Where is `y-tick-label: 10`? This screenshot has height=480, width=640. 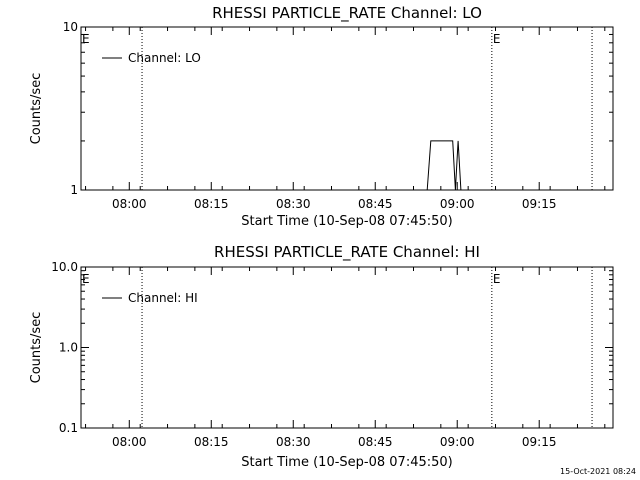 y-tick-label: 10 is located at coordinates (70, 27).